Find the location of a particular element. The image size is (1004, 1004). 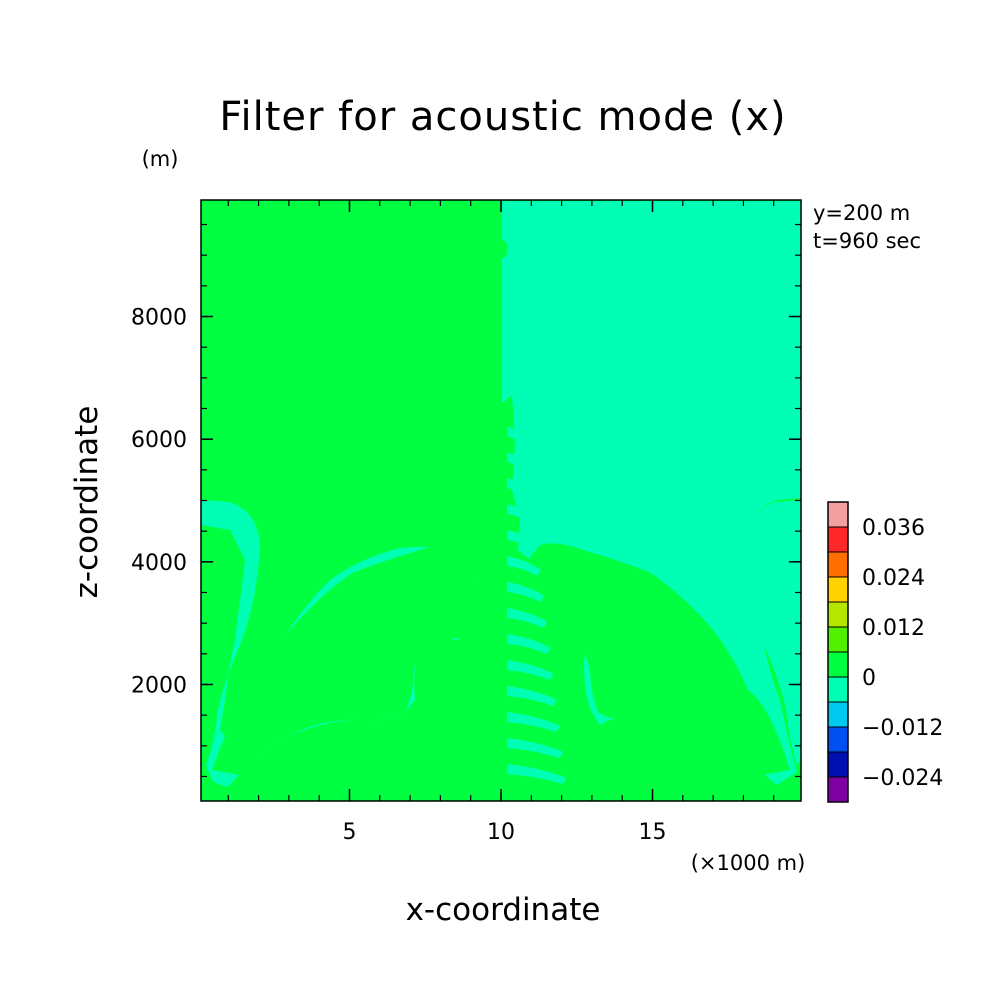

colorbar-frame is located at coordinates (838, 652).